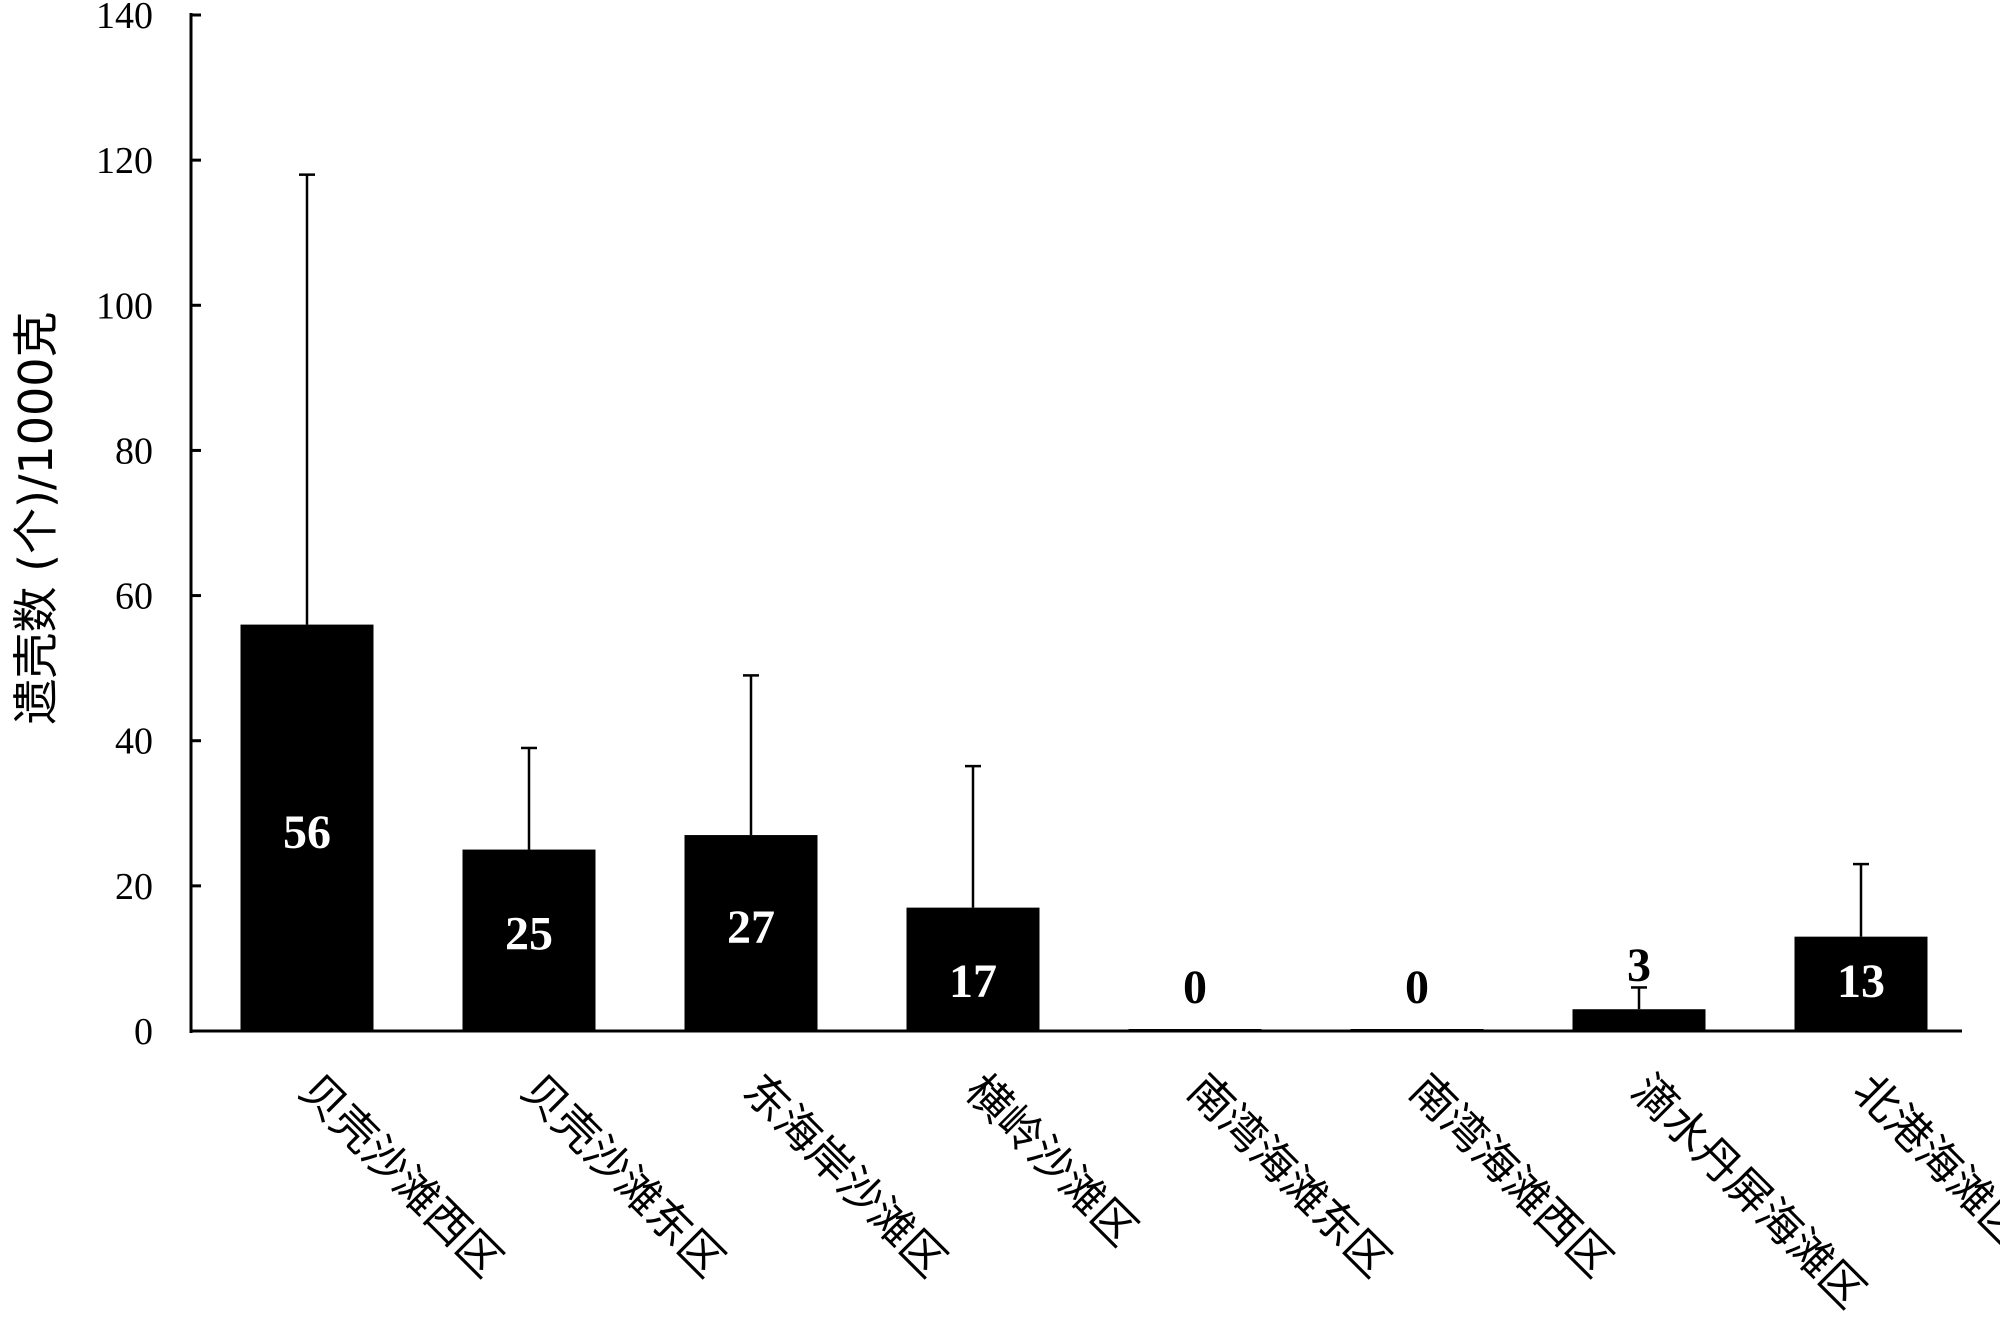 This screenshot has height=1329, width=2000. I want to click on x-tick-label: 南湾海滩东区, so click(1288, 1176).